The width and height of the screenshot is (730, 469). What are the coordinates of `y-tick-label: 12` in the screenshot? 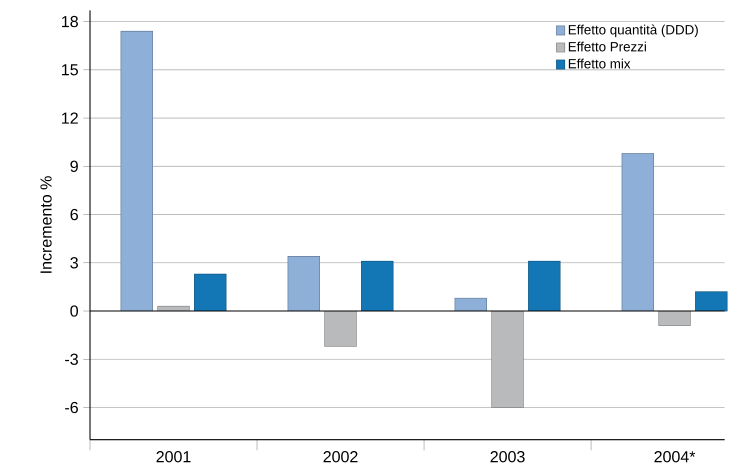 It's located at (70, 118).